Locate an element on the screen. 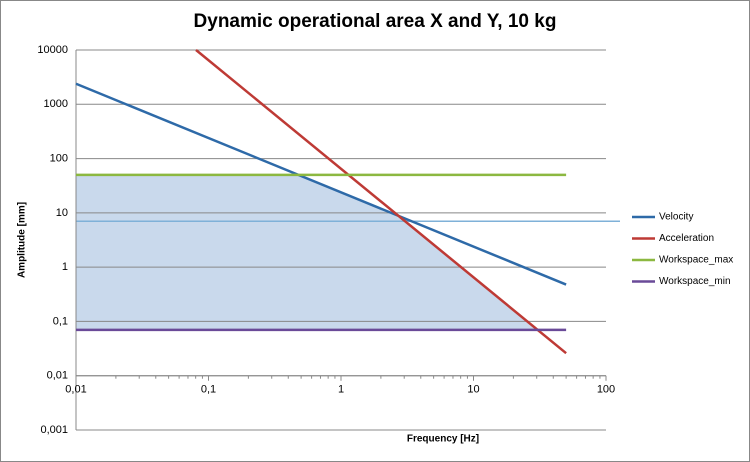 The image size is (750, 462). x-tick-label: 10 is located at coordinates (473, 390).